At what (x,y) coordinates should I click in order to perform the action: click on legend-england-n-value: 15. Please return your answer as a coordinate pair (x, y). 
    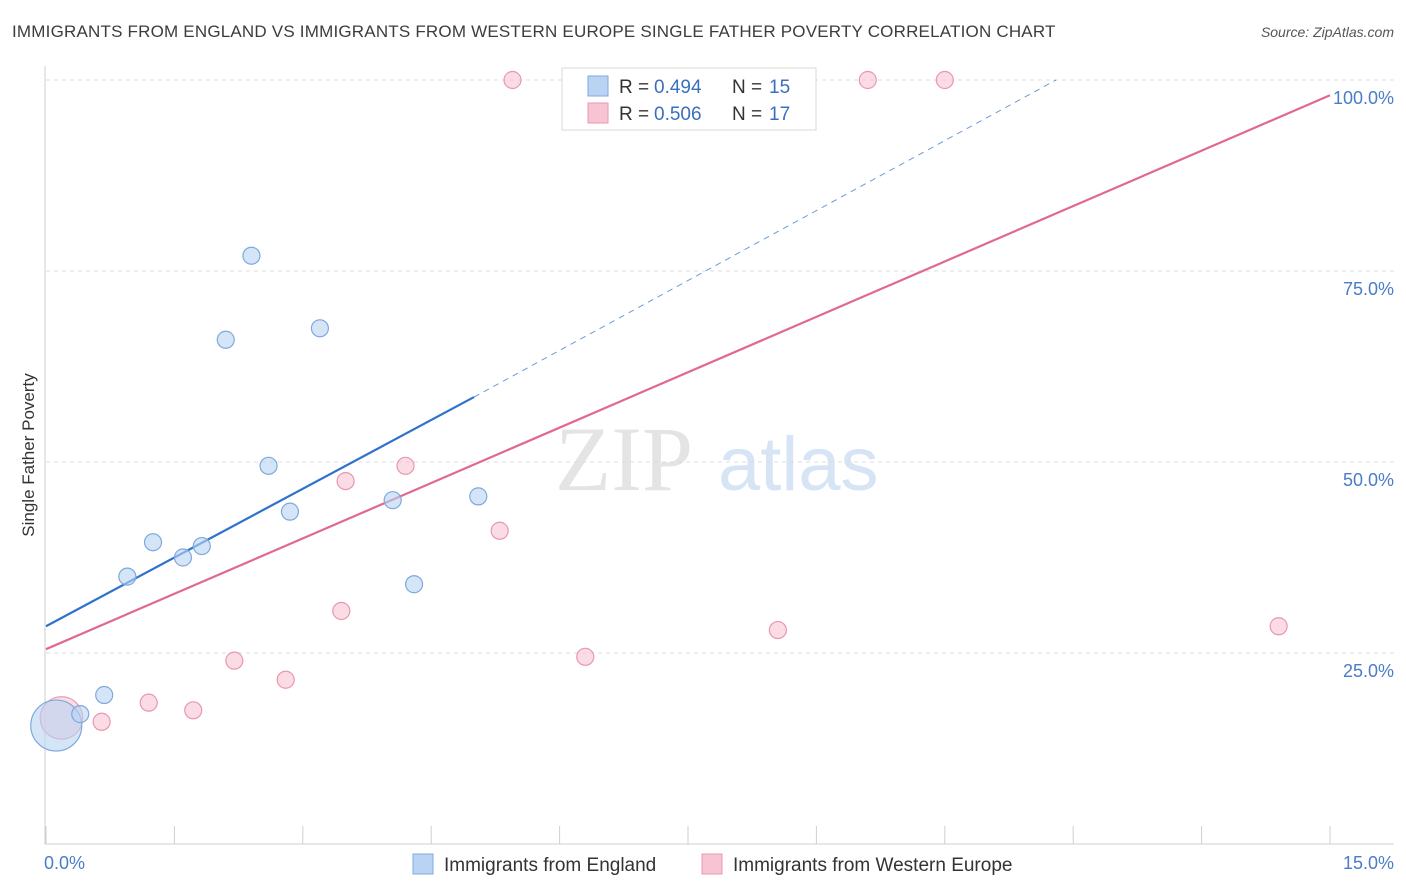
    Looking at the image, I should click on (779, 87).